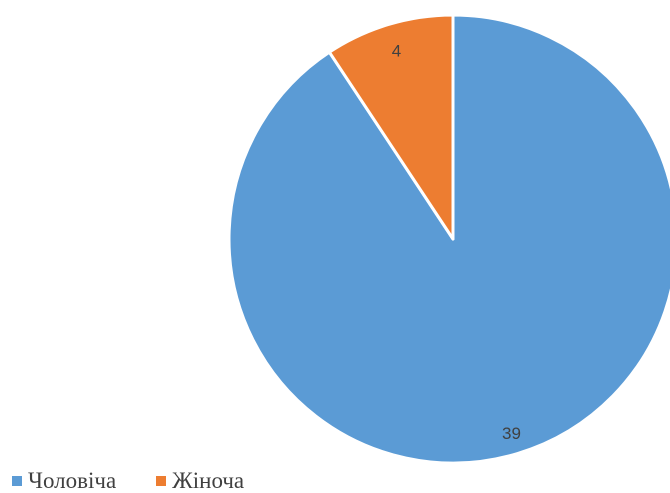 This screenshot has height=493, width=670. What do you see at coordinates (391, 127) in the screenshot?
I see `pie-slice-female` at bounding box center [391, 127].